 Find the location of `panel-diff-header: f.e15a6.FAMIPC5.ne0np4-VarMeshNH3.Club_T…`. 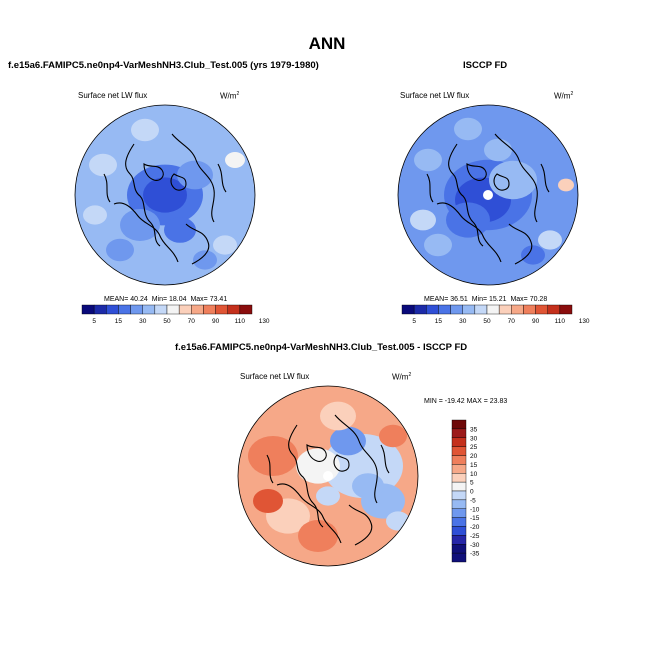

panel-diff-header: f.e15a6.FAMIPC5.ne0np4-VarMeshNH3.Club_T… is located at coordinates (321, 347).